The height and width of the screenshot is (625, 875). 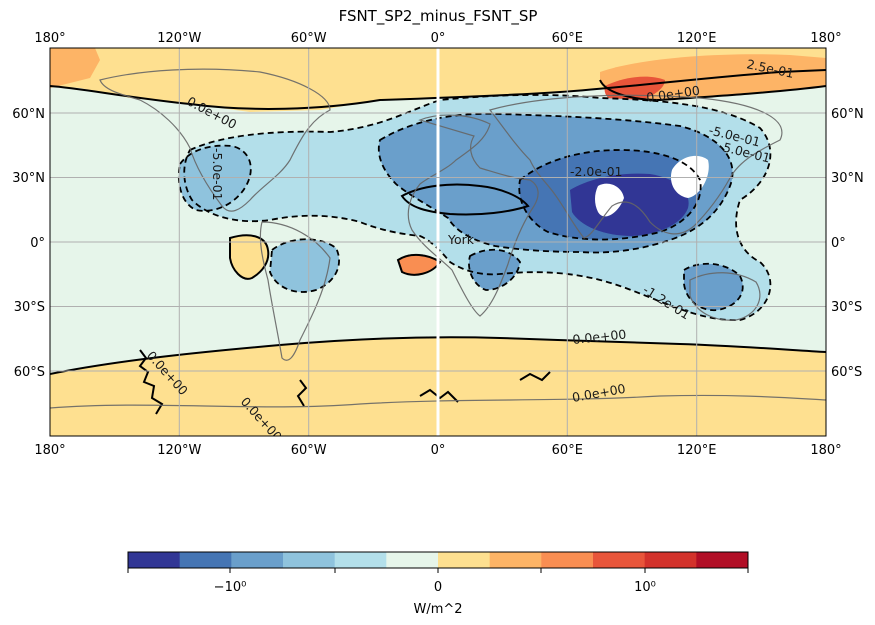 I want to click on positive-region-south-america, so click(x=249, y=257).